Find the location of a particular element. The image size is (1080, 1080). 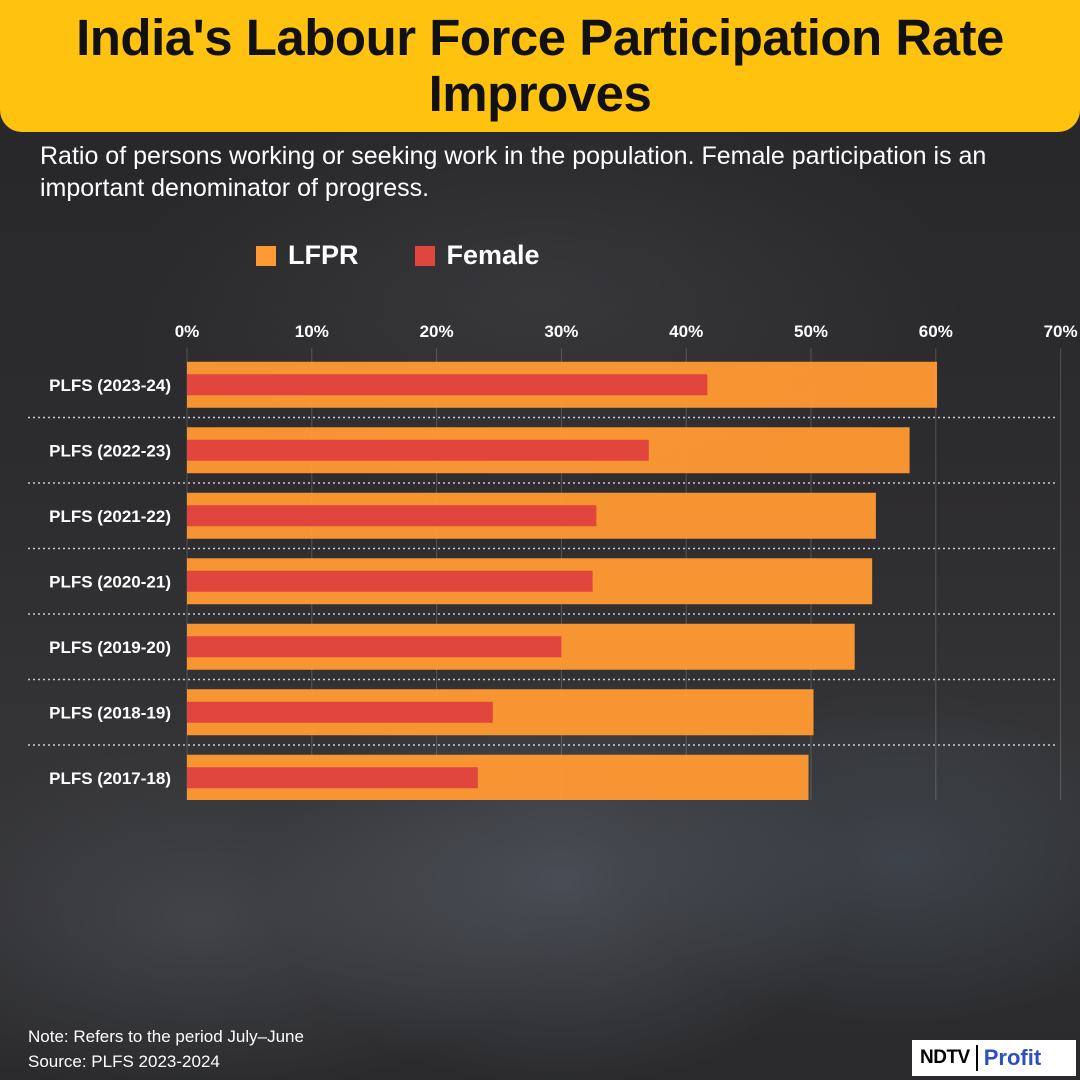

category-label: PLFS (2023-24) is located at coordinates (110, 385).